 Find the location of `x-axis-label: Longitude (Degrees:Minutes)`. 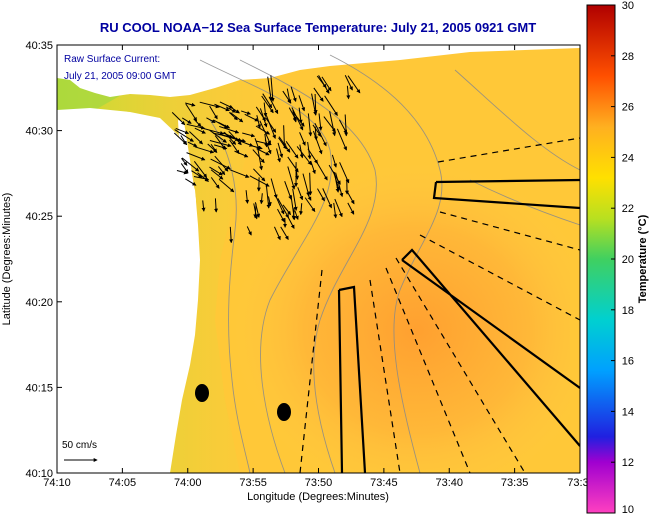

x-axis-label: Longitude (Degrees:Minutes) is located at coordinates (318, 497).